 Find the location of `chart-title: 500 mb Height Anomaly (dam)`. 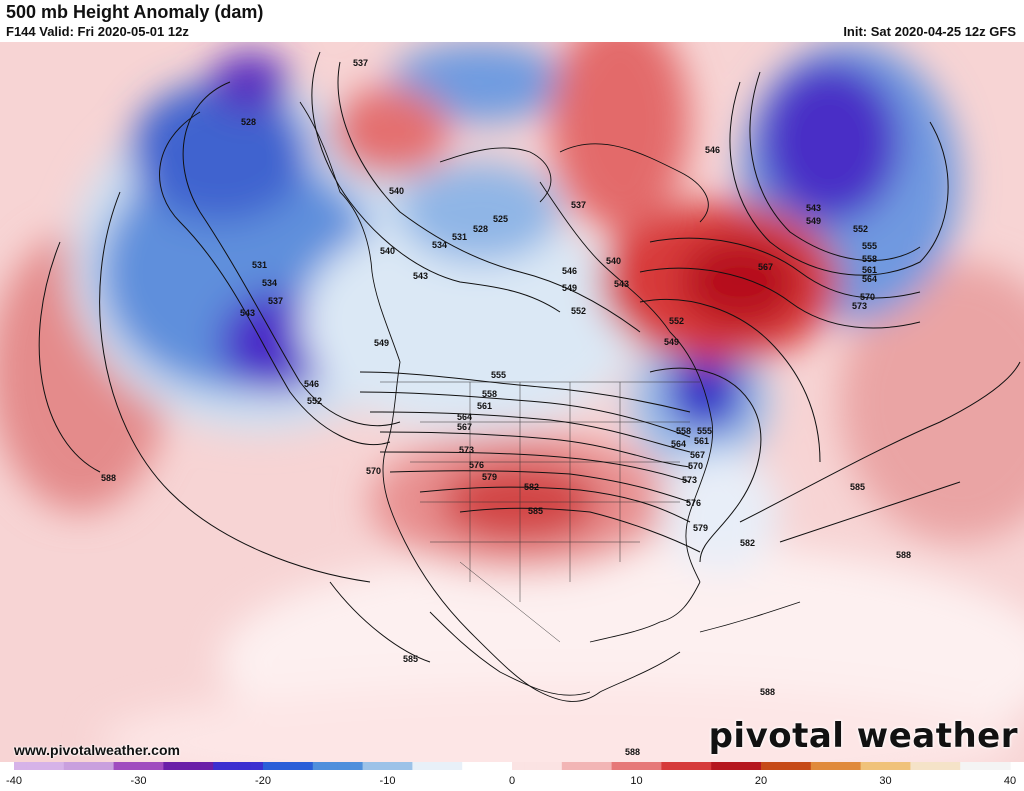

chart-title: 500 mb Height Anomaly (dam) is located at coordinates (135, 12).